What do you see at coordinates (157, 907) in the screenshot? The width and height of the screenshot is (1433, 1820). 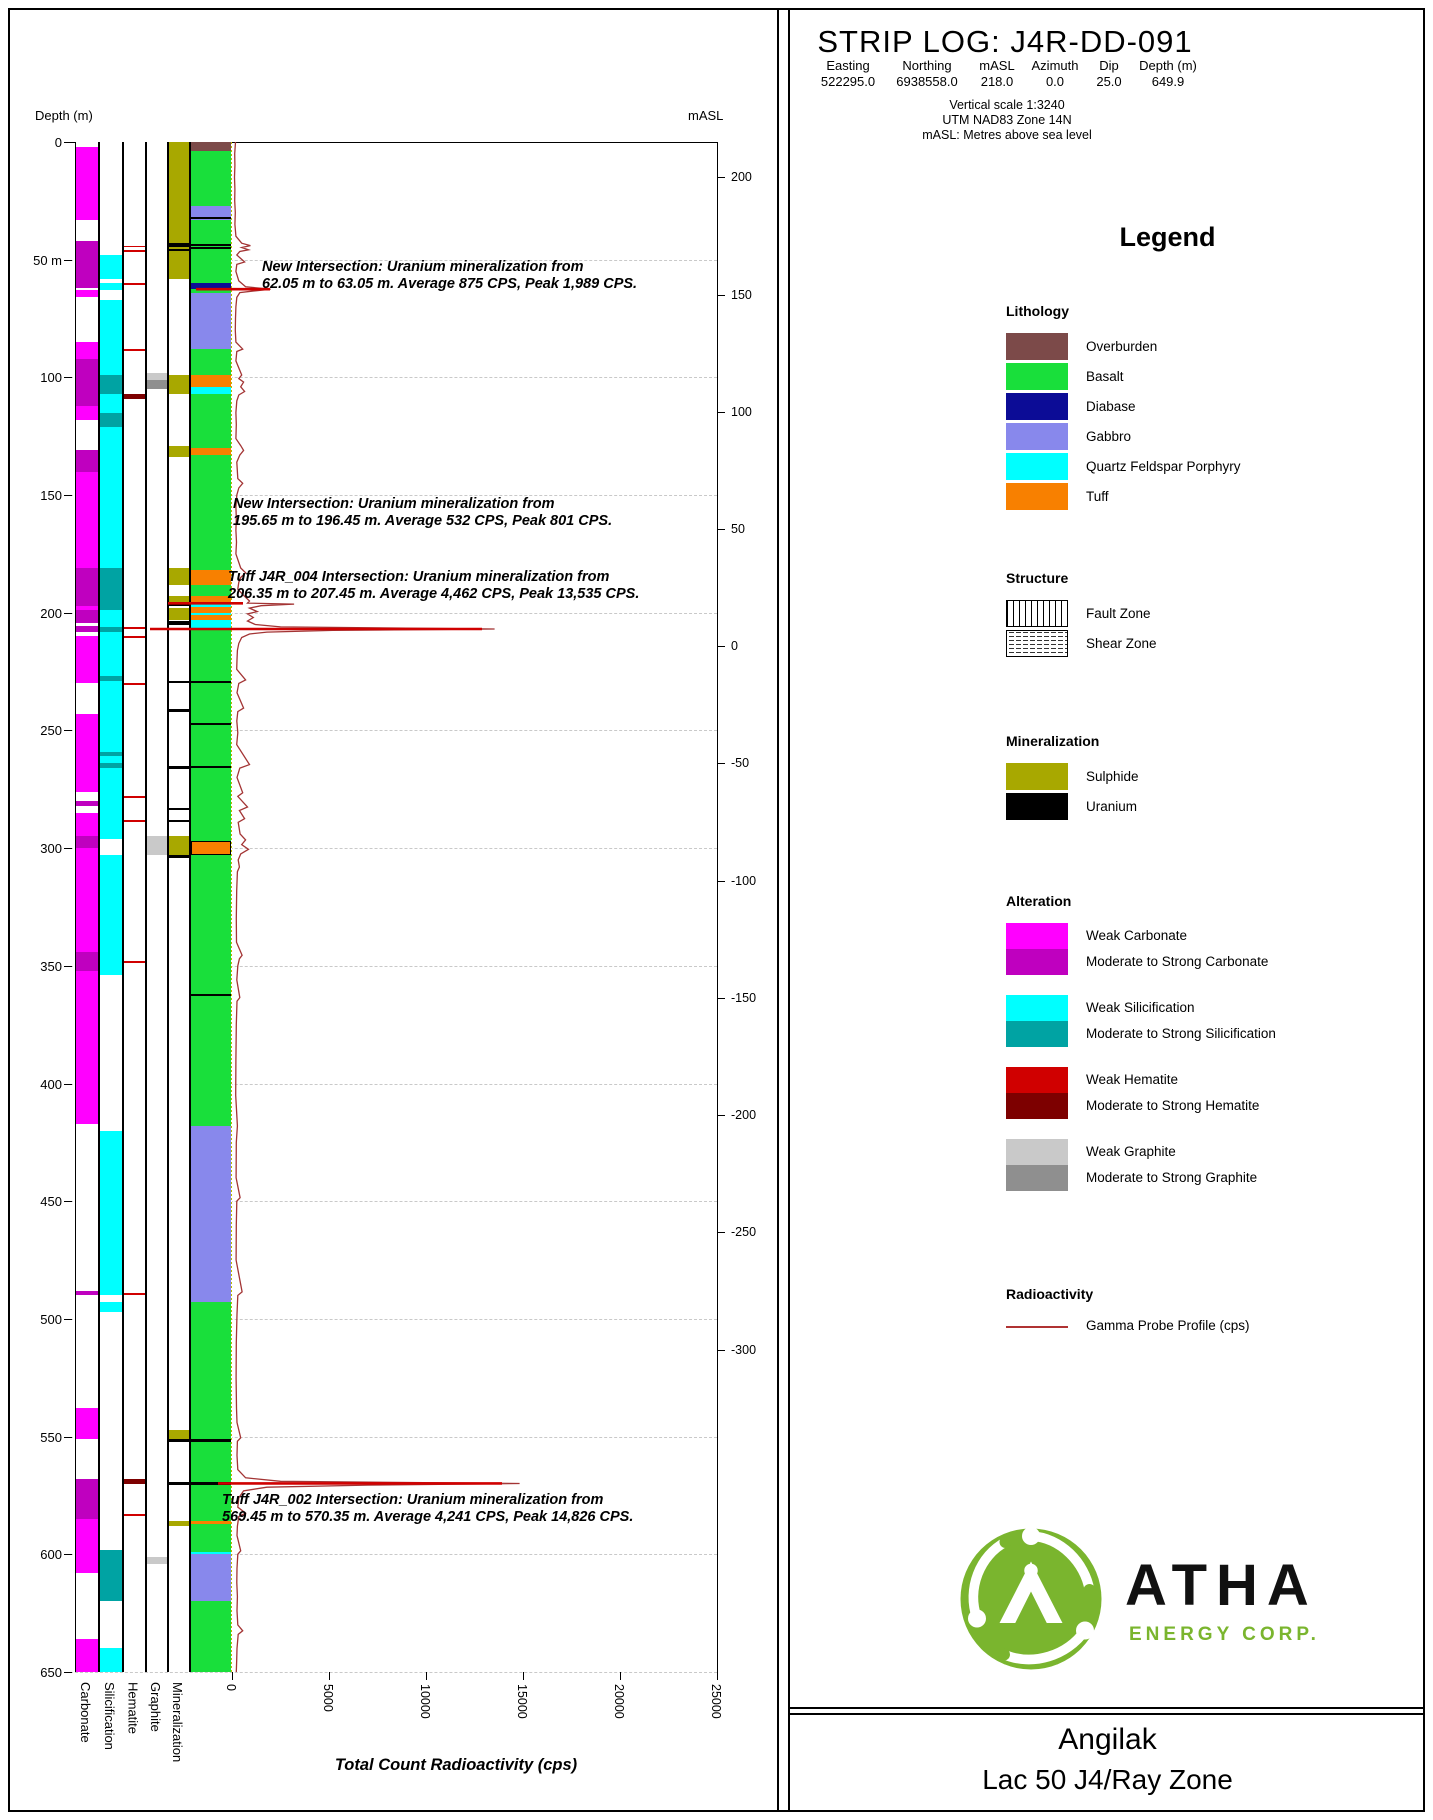 I see `graphite-track` at bounding box center [157, 907].